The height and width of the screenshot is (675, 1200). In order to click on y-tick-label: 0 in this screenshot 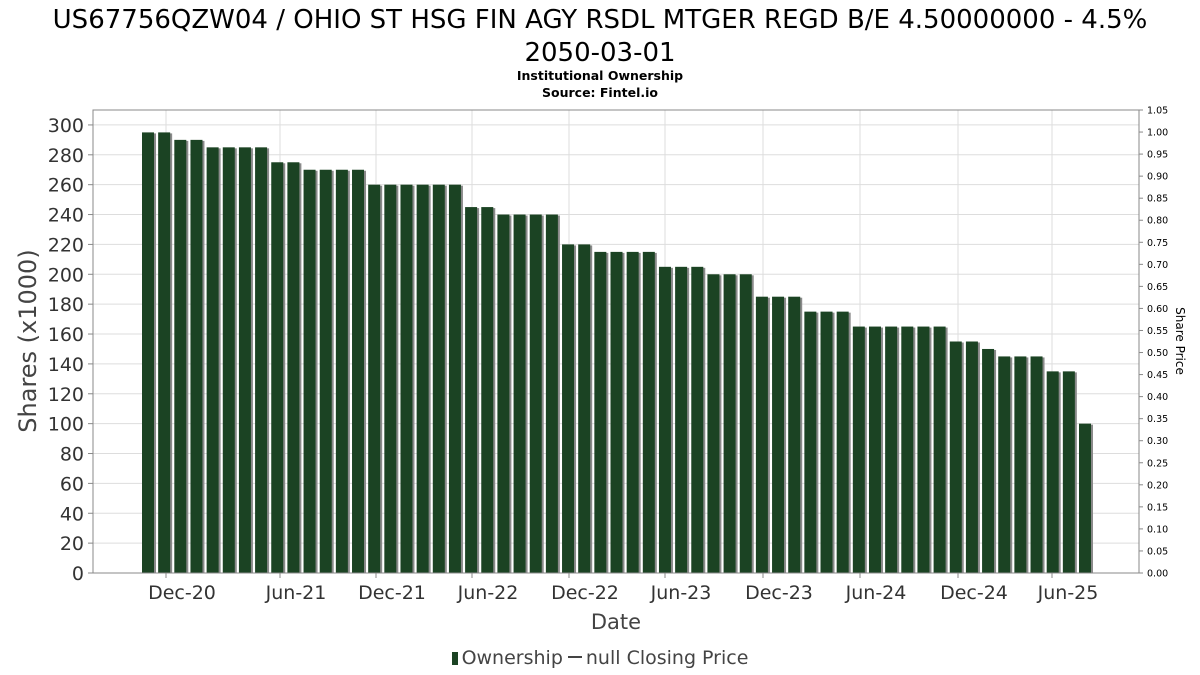, I will do `click(78, 574)`.